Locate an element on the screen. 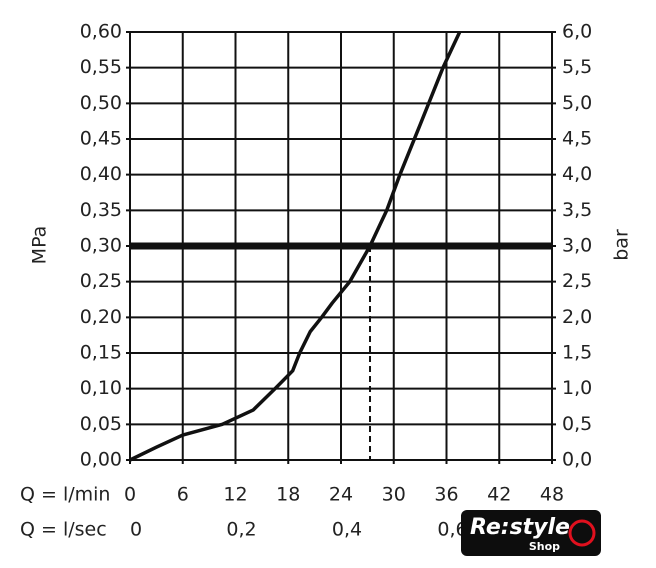 The height and width of the screenshot is (568, 656). x-axis-label: Q = l/min is located at coordinates (65, 495).